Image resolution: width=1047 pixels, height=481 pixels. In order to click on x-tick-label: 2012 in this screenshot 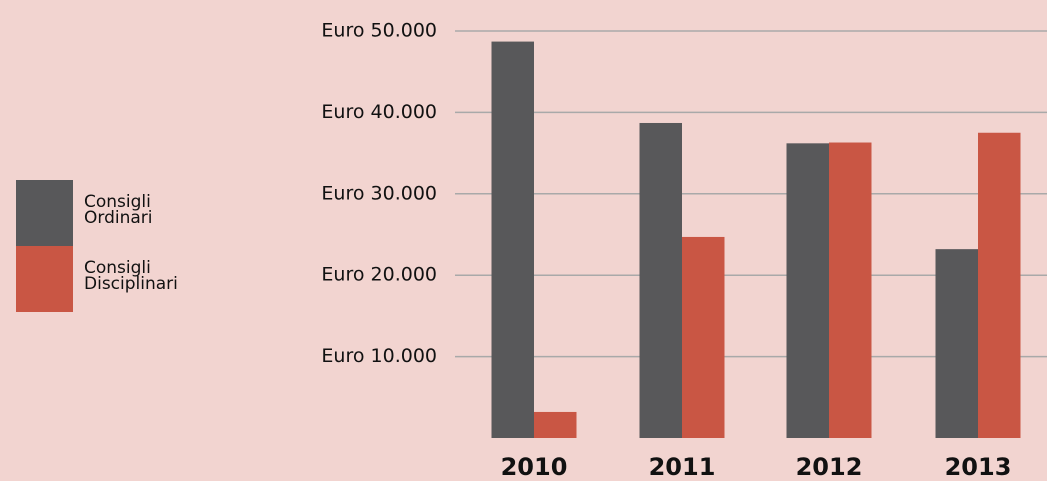, I will do `click(829, 467)`.